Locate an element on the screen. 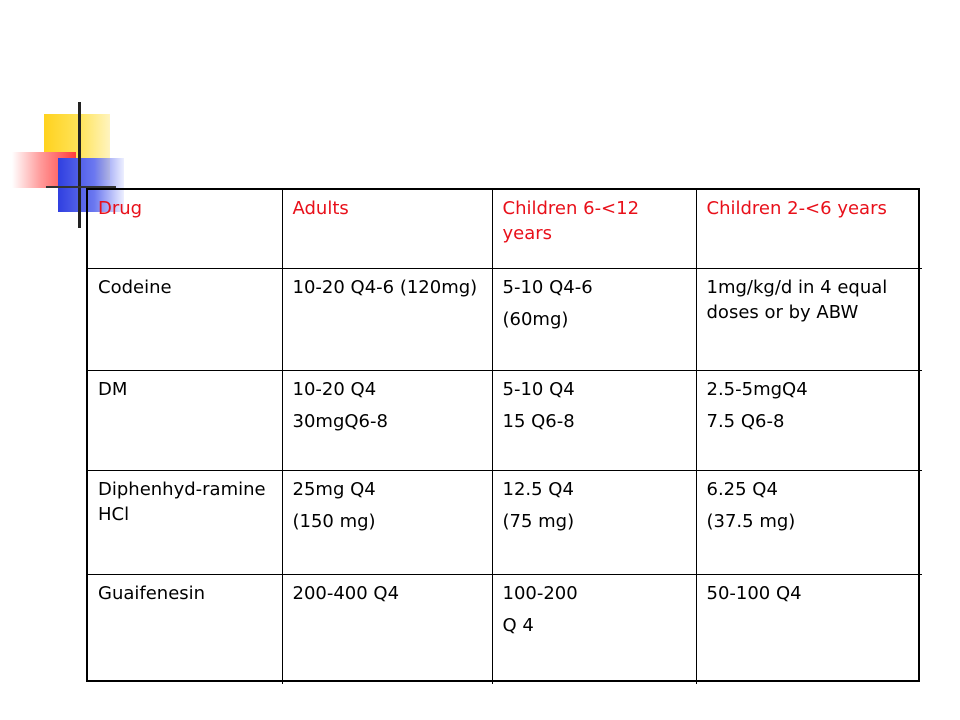 This screenshot has width=960, height=720. dose-line: (150 mg) is located at coordinates (334, 521).